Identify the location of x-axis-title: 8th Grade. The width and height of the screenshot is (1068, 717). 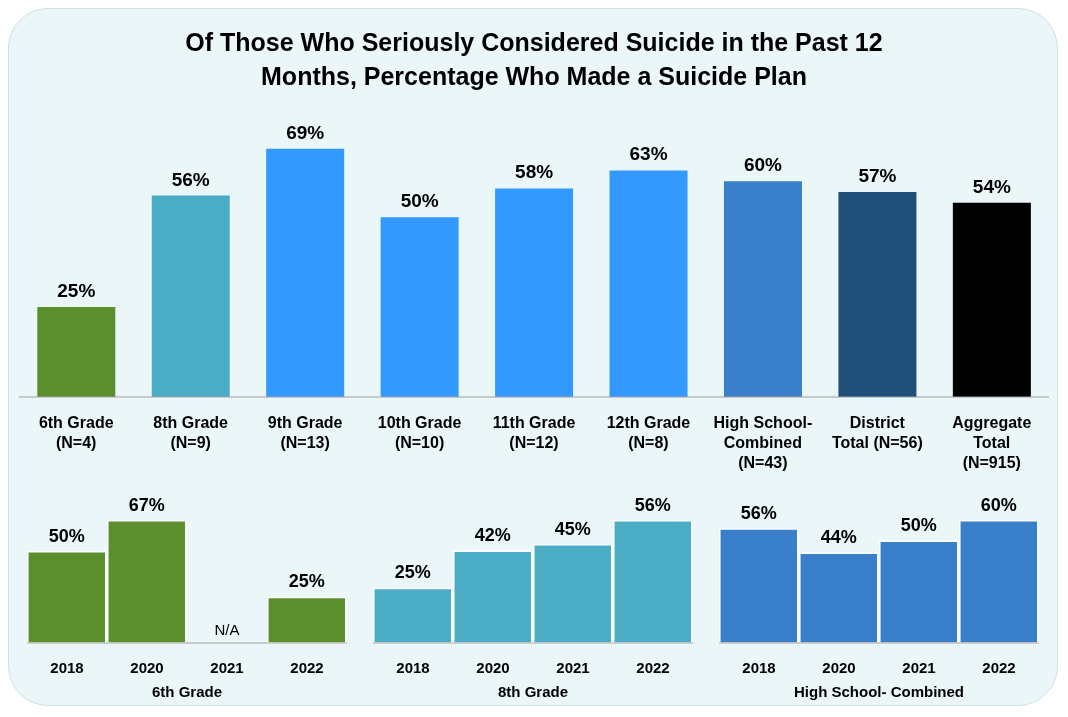
(533, 691).